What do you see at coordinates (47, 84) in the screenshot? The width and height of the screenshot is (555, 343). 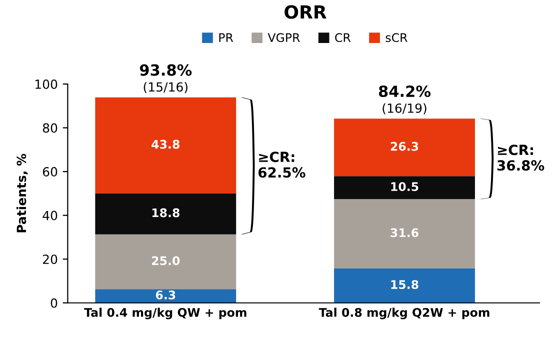 I see `y-tick-label: 100` at bounding box center [47, 84].